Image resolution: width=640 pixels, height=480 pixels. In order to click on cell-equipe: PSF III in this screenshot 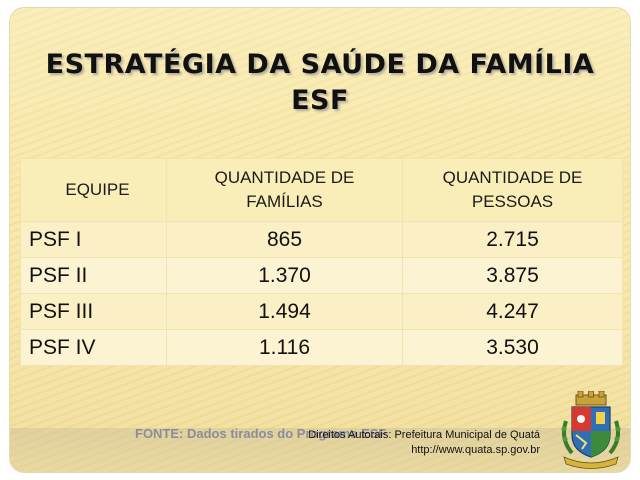, I will do `click(93, 311)`.